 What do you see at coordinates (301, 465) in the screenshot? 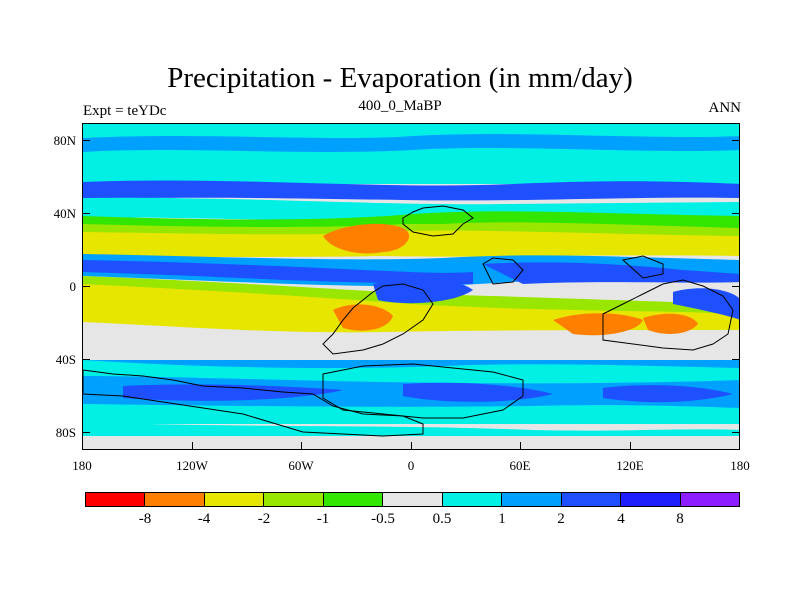
I see `x-tick-label: 60W` at bounding box center [301, 465].